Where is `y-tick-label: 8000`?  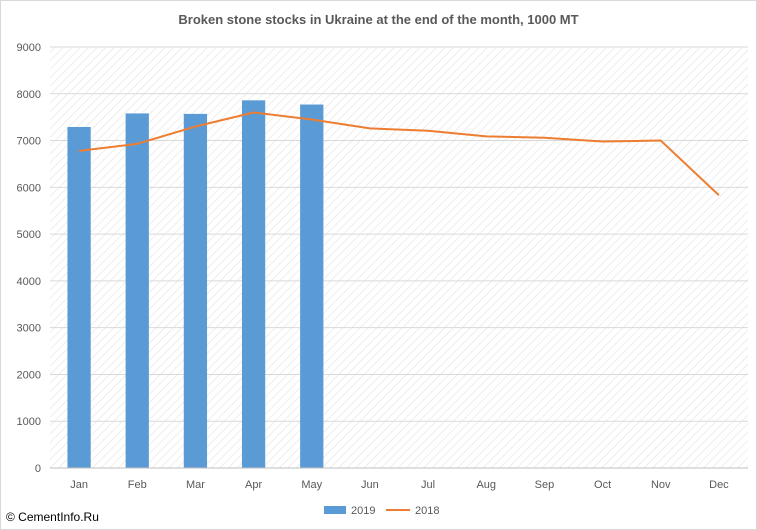 y-tick-label: 8000 is located at coordinates (29, 95).